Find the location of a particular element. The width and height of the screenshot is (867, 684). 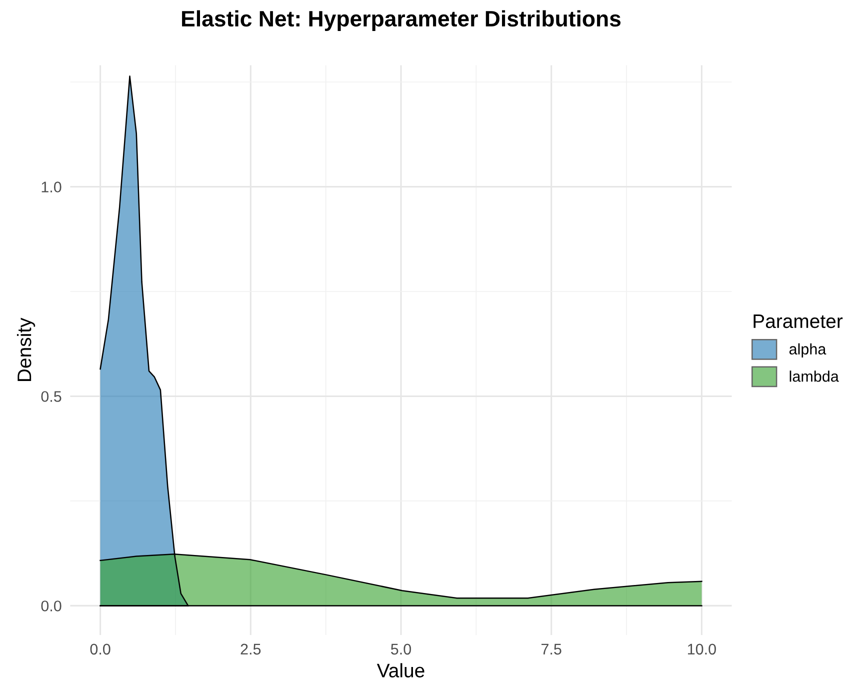

x-tick-label: 5.0 is located at coordinates (401, 649).